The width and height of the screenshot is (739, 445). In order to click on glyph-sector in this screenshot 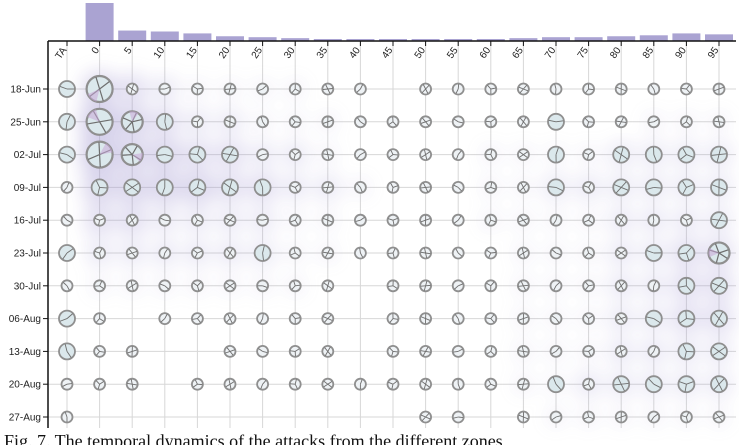, I will do `click(134, 116)`.